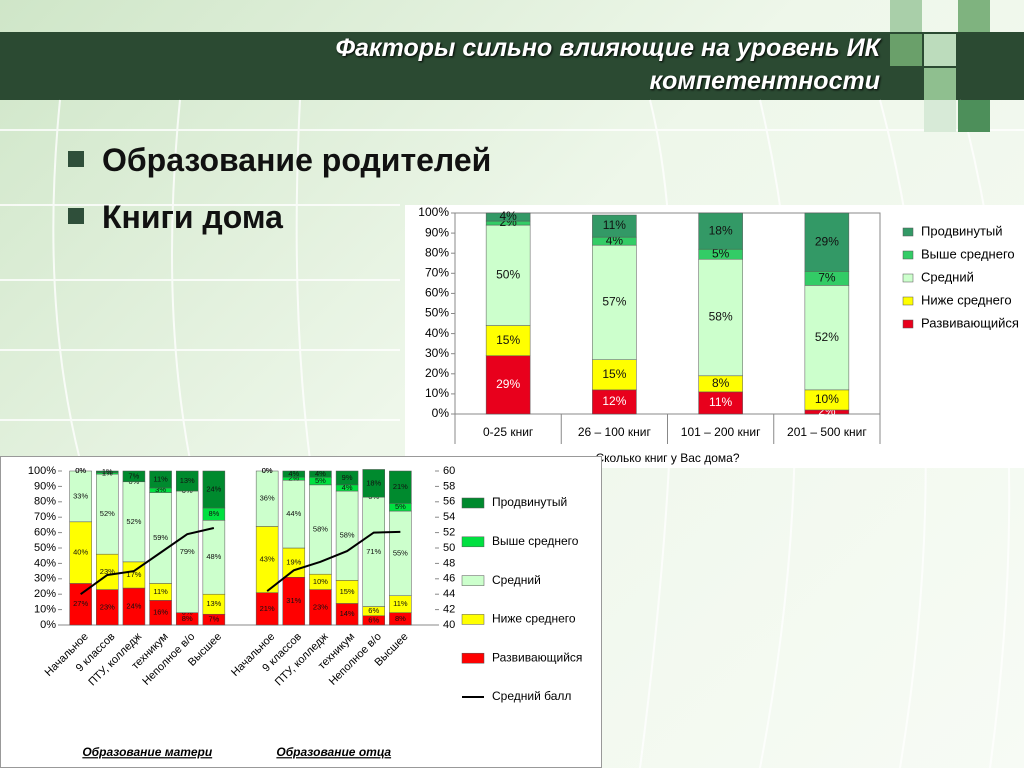 This screenshot has height=768, width=1024. What do you see at coordinates (449, 533) in the screenshot?
I see `y2-tick-label: 52` at bounding box center [449, 533].